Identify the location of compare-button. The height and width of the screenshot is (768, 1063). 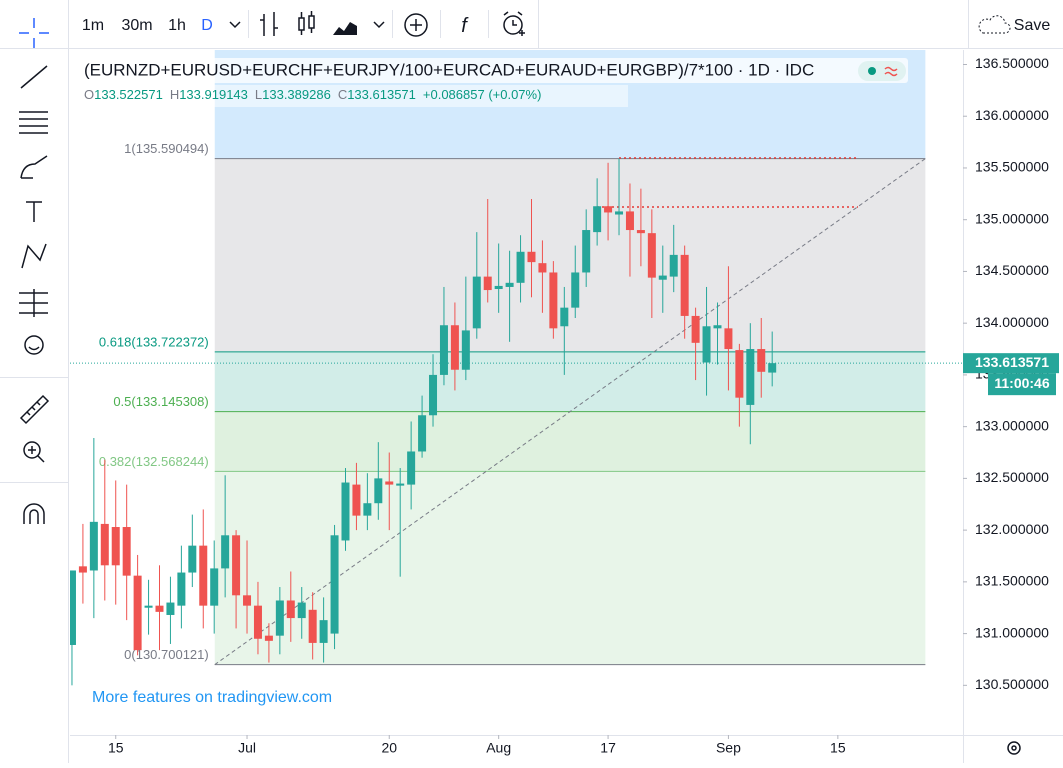
(416, 25).